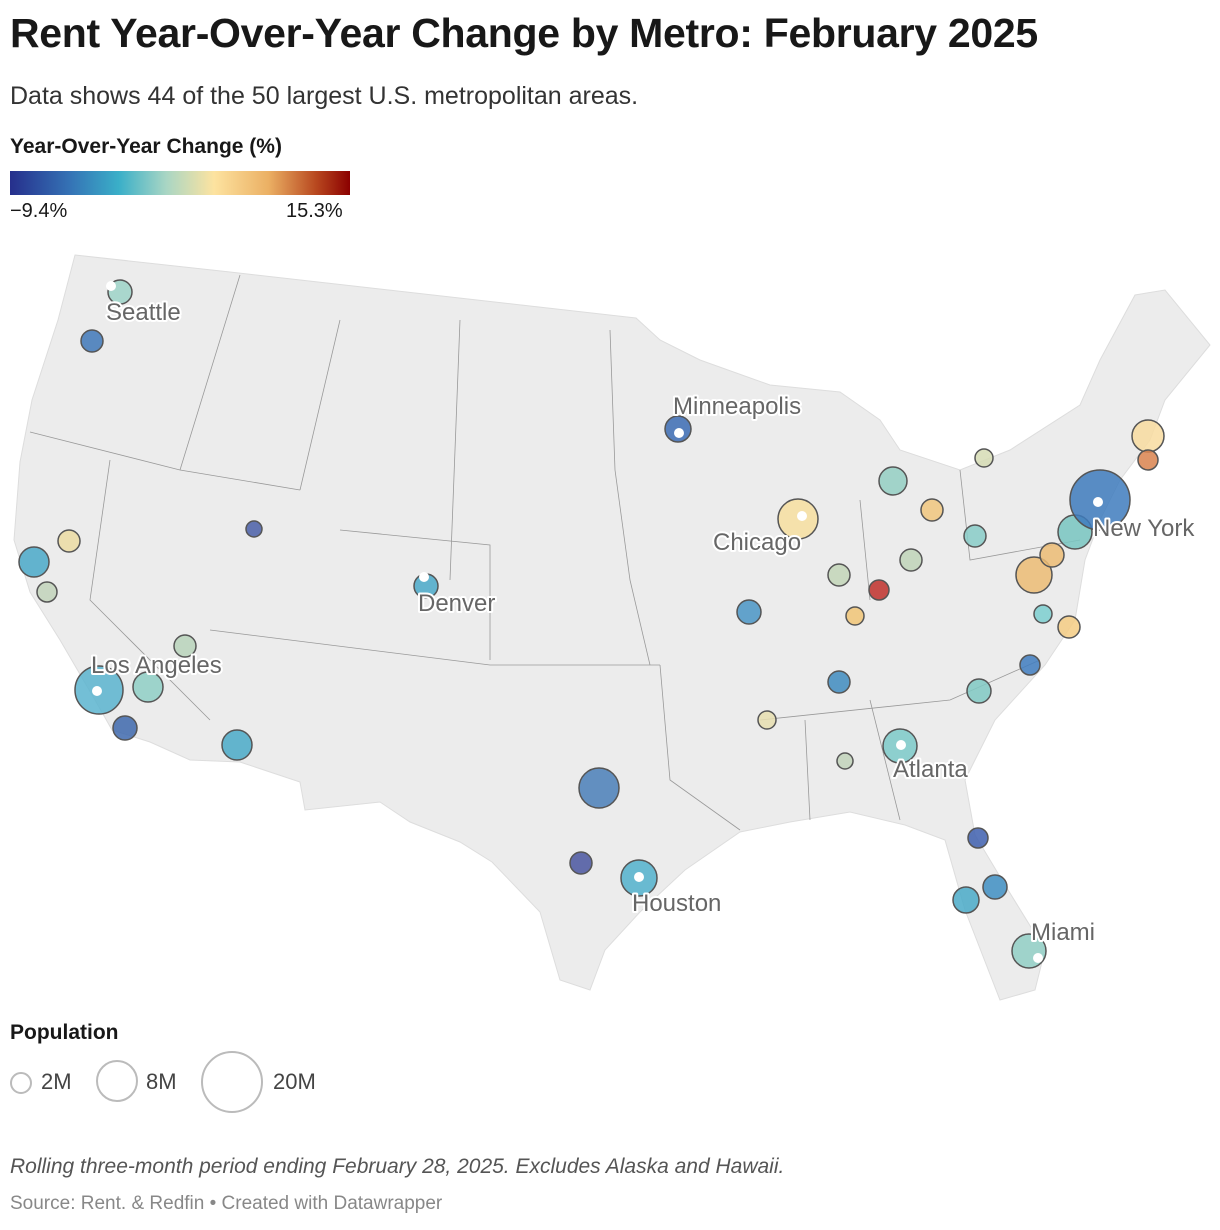  What do you see at coordinates (930, 769) in the screenshot?
I see `label-atlanta: Atlanta` at bounding box center [930, 769].